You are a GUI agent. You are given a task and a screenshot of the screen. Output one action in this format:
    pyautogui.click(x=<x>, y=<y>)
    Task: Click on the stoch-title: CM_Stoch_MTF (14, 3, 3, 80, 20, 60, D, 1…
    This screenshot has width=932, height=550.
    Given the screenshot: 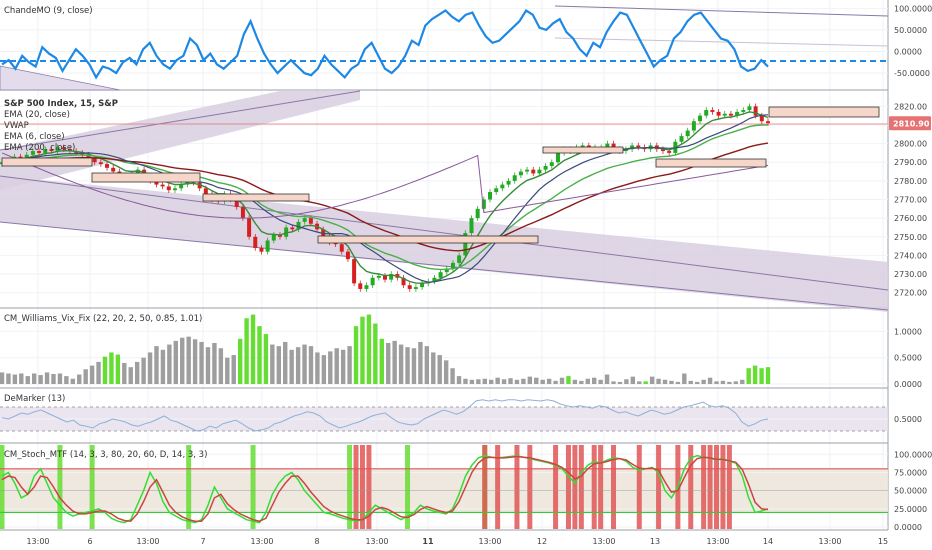 What is the action you would take?
    pyautogui.click(x=105, y=455)
    